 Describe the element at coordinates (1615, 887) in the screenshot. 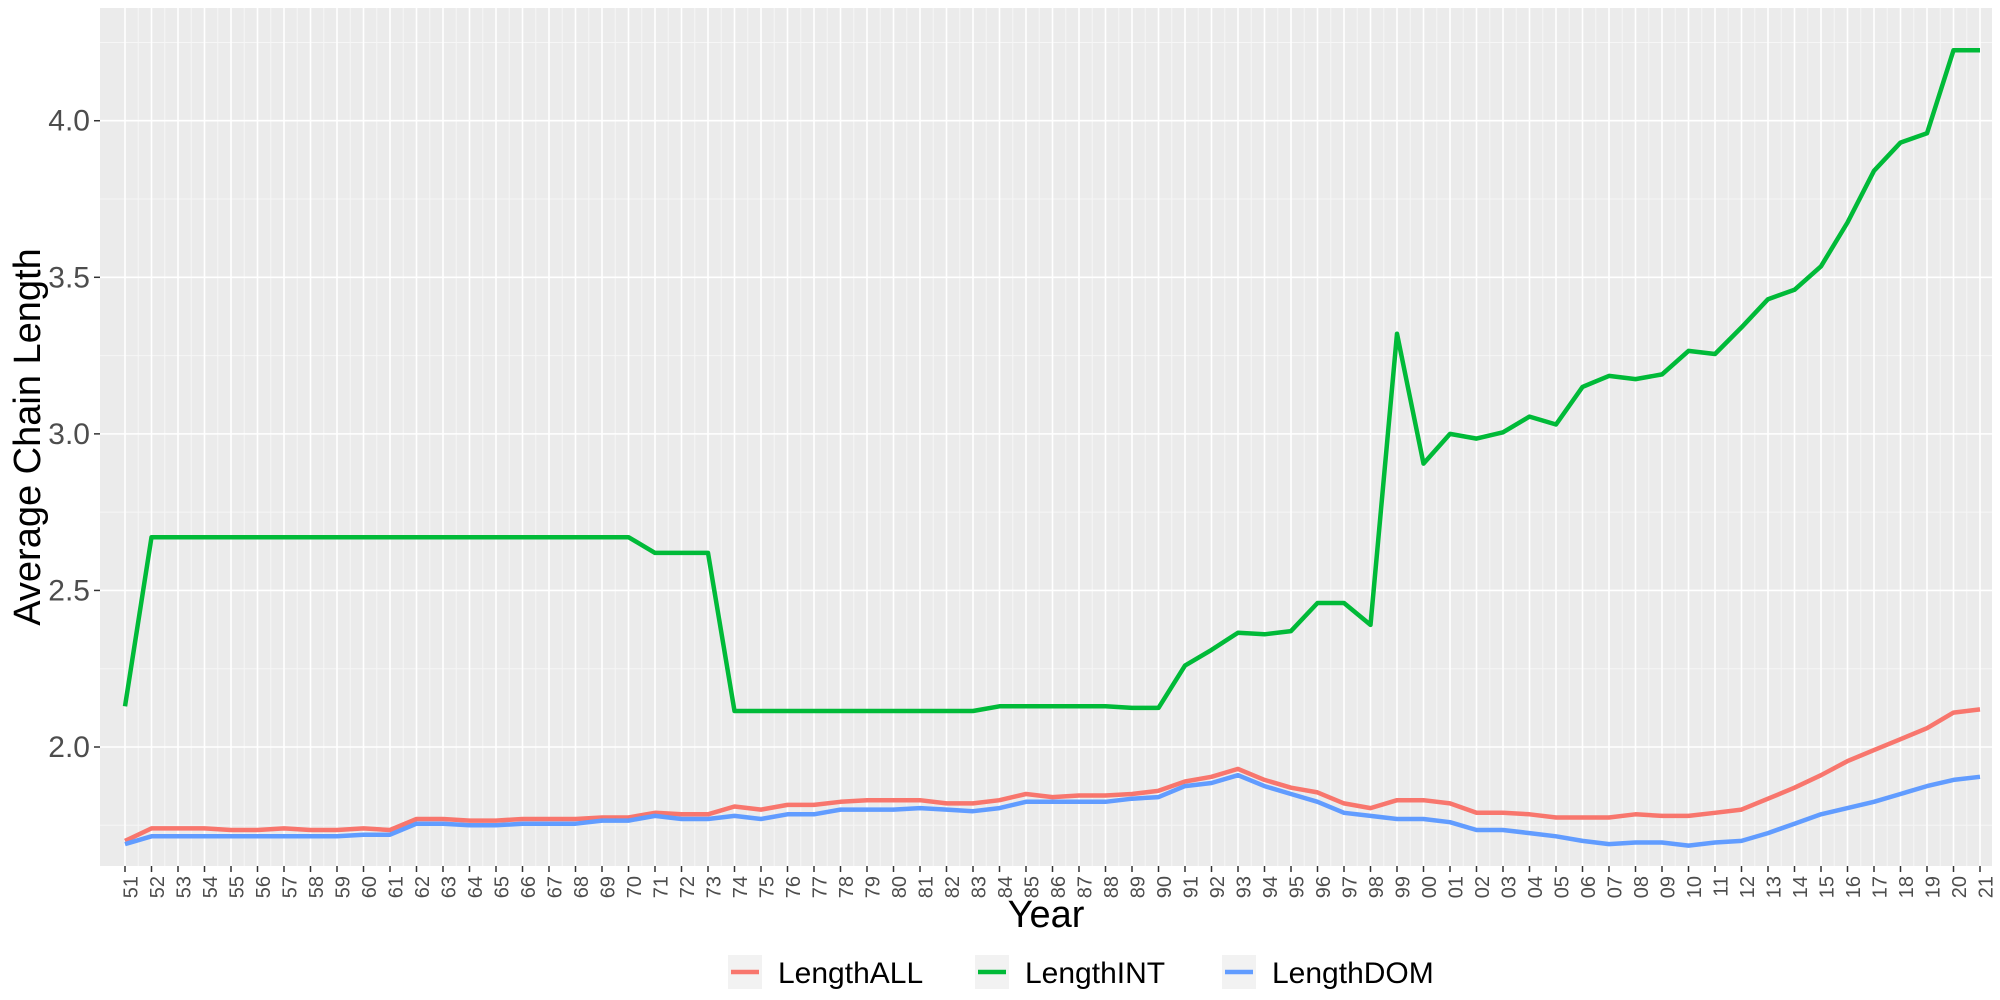

I see `x-tick-label: 07` at that location.